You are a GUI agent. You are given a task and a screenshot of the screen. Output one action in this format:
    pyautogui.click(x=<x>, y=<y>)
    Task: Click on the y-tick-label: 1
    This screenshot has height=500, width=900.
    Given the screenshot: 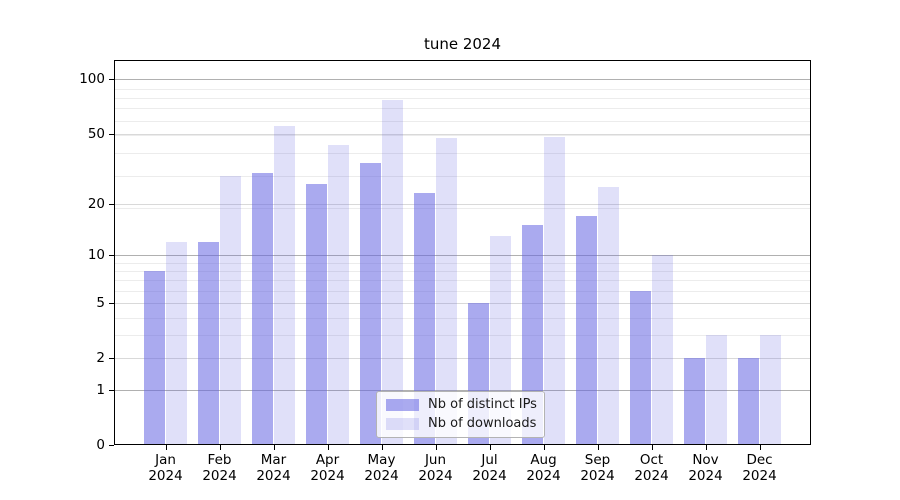 What is the action you would take?
    pyautogui.click(x=100, y=390)
    